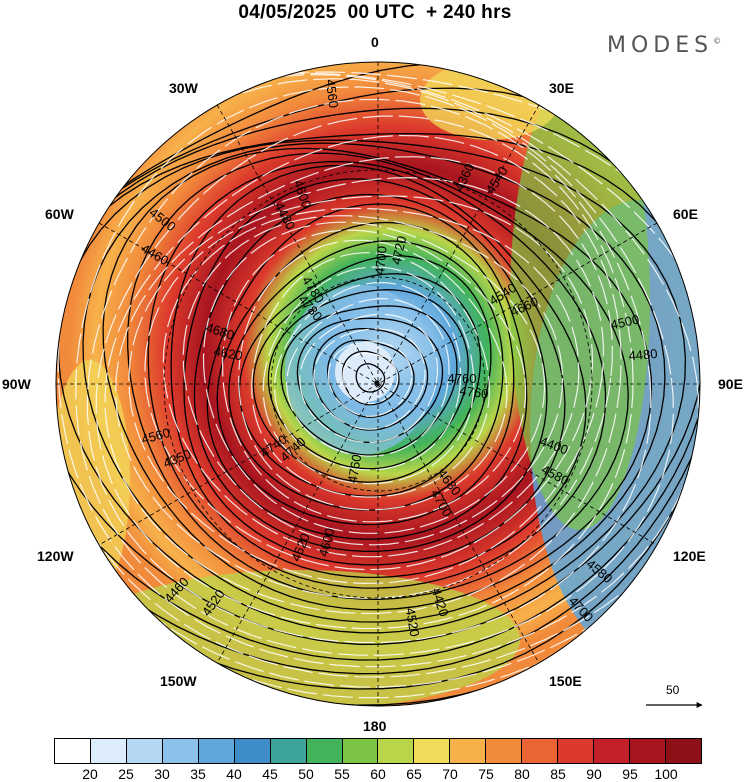 Image resolution: width=750 pixels, height=782 pixels. I want to click on colorbar-tick-label: 65, so click(414, 774).